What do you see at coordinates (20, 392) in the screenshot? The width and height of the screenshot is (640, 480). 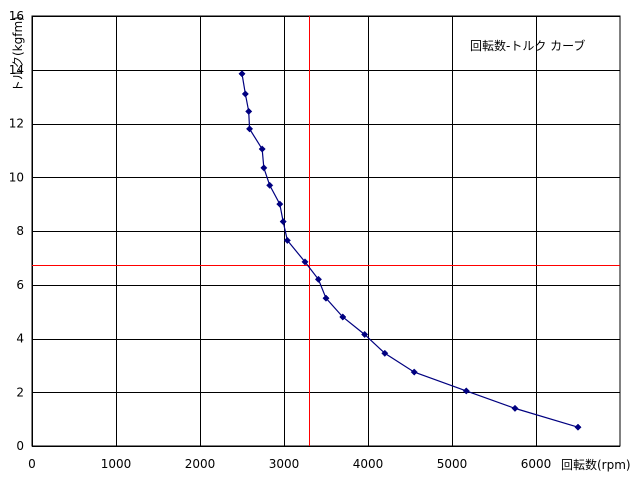 I see `y-tick-label: 2` at bounding box center [20, 392].